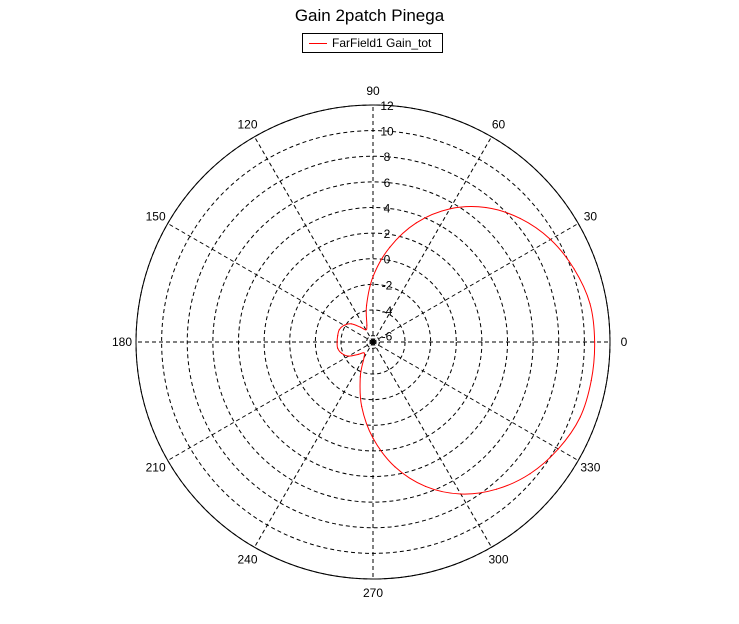  Describe the element at coordinates (373, 593) in the screenshot. I see `angle-tick-label: 270` at that location.